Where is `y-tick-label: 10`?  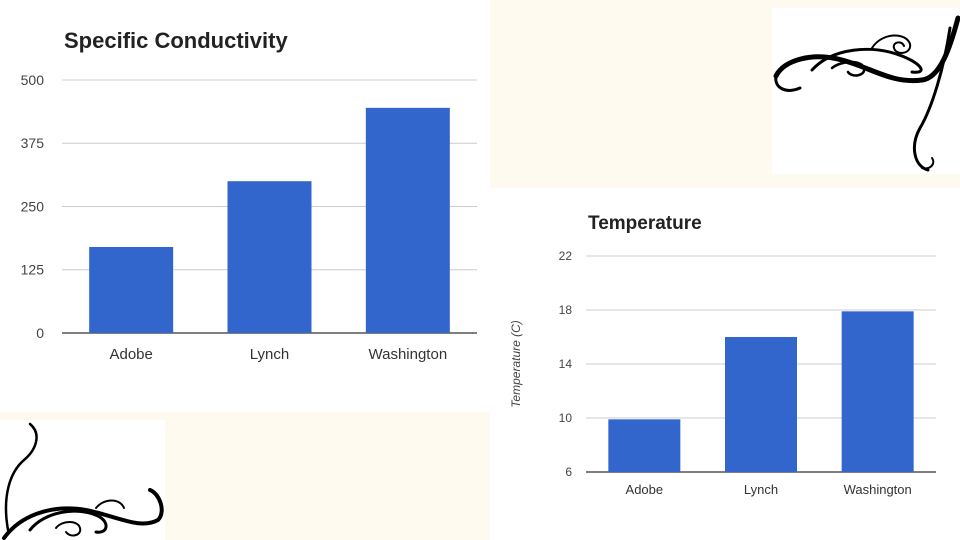
y-tick-label: 10 is located at coordinates (566, 418).